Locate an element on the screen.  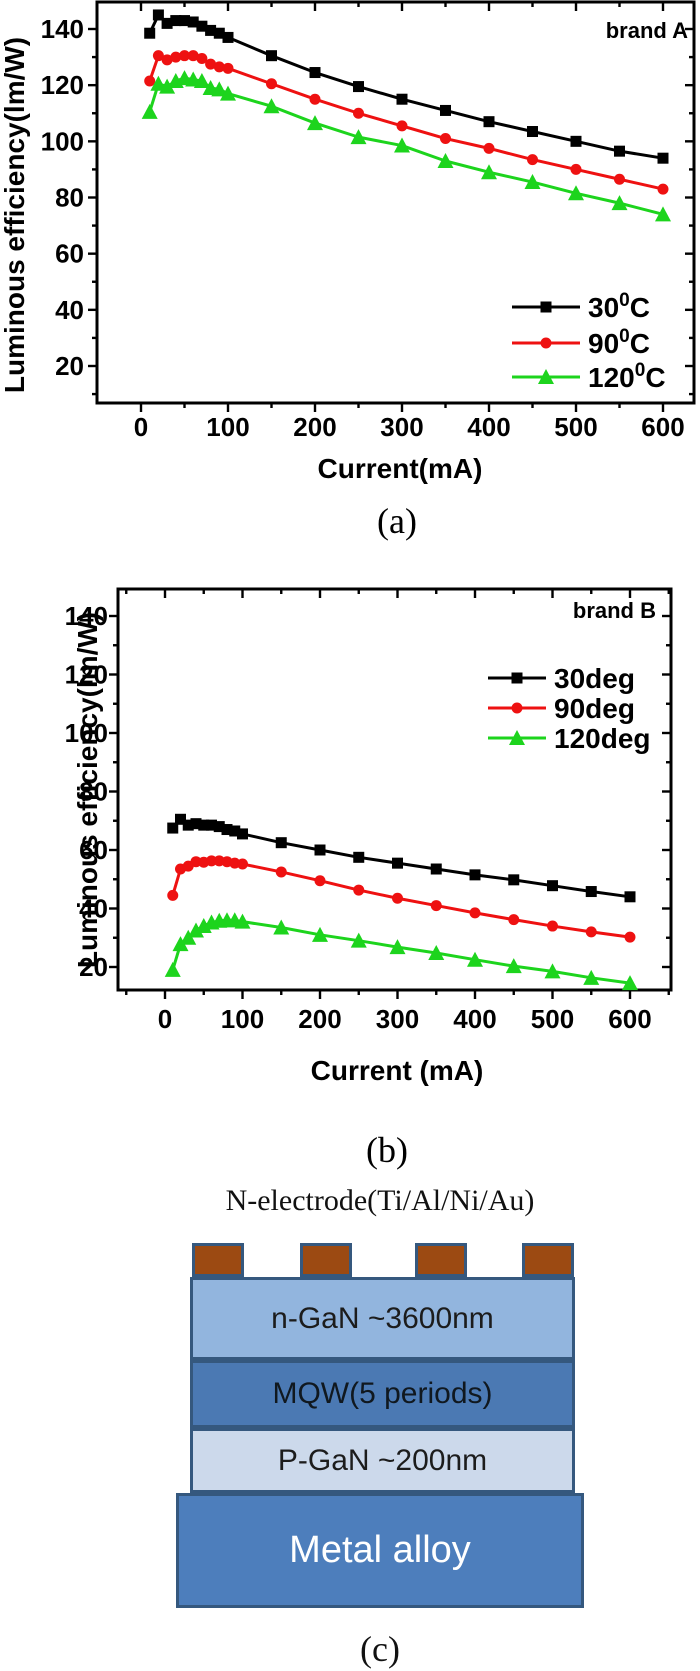
diagram-title: N-electrode(Ti/Al/Ni/Au) is located at coordinates (380, 1200).